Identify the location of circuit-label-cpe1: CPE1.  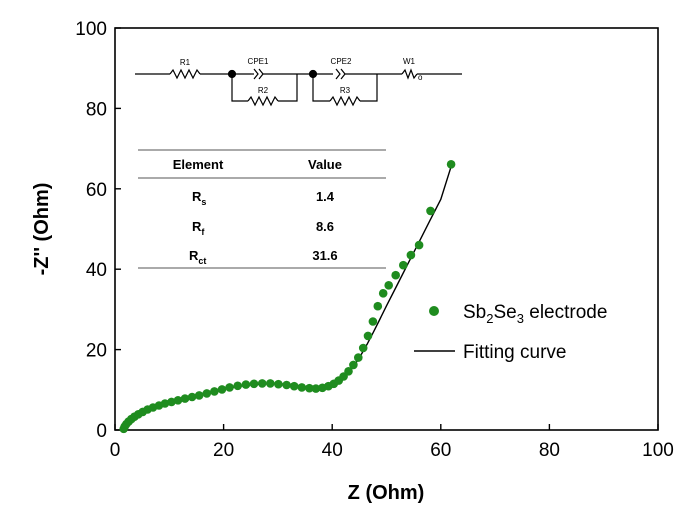
(258, 61).